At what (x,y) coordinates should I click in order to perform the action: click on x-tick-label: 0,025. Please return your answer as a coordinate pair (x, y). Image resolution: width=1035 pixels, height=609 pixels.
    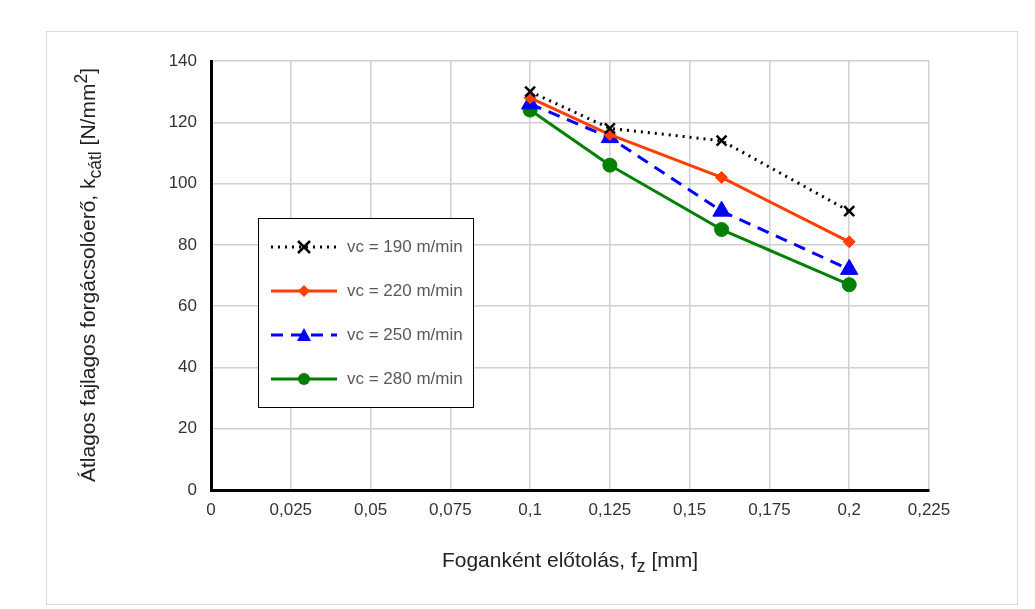
    Looking at the image, I should click on (291, 509).